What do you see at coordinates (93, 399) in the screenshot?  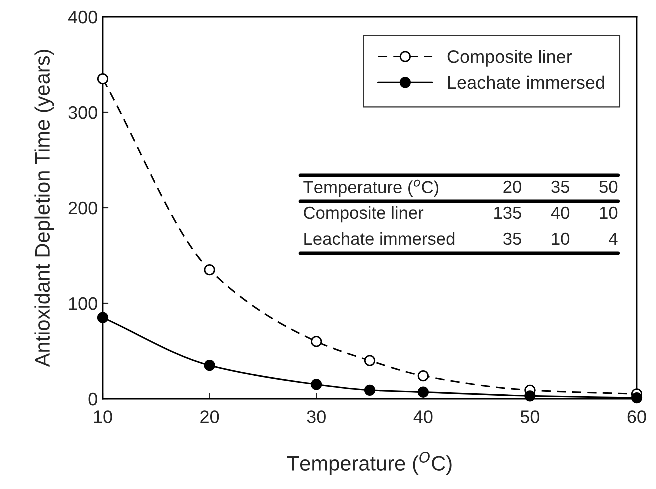 I see `y-tick-label: 0` at bounding box center [93, 399].